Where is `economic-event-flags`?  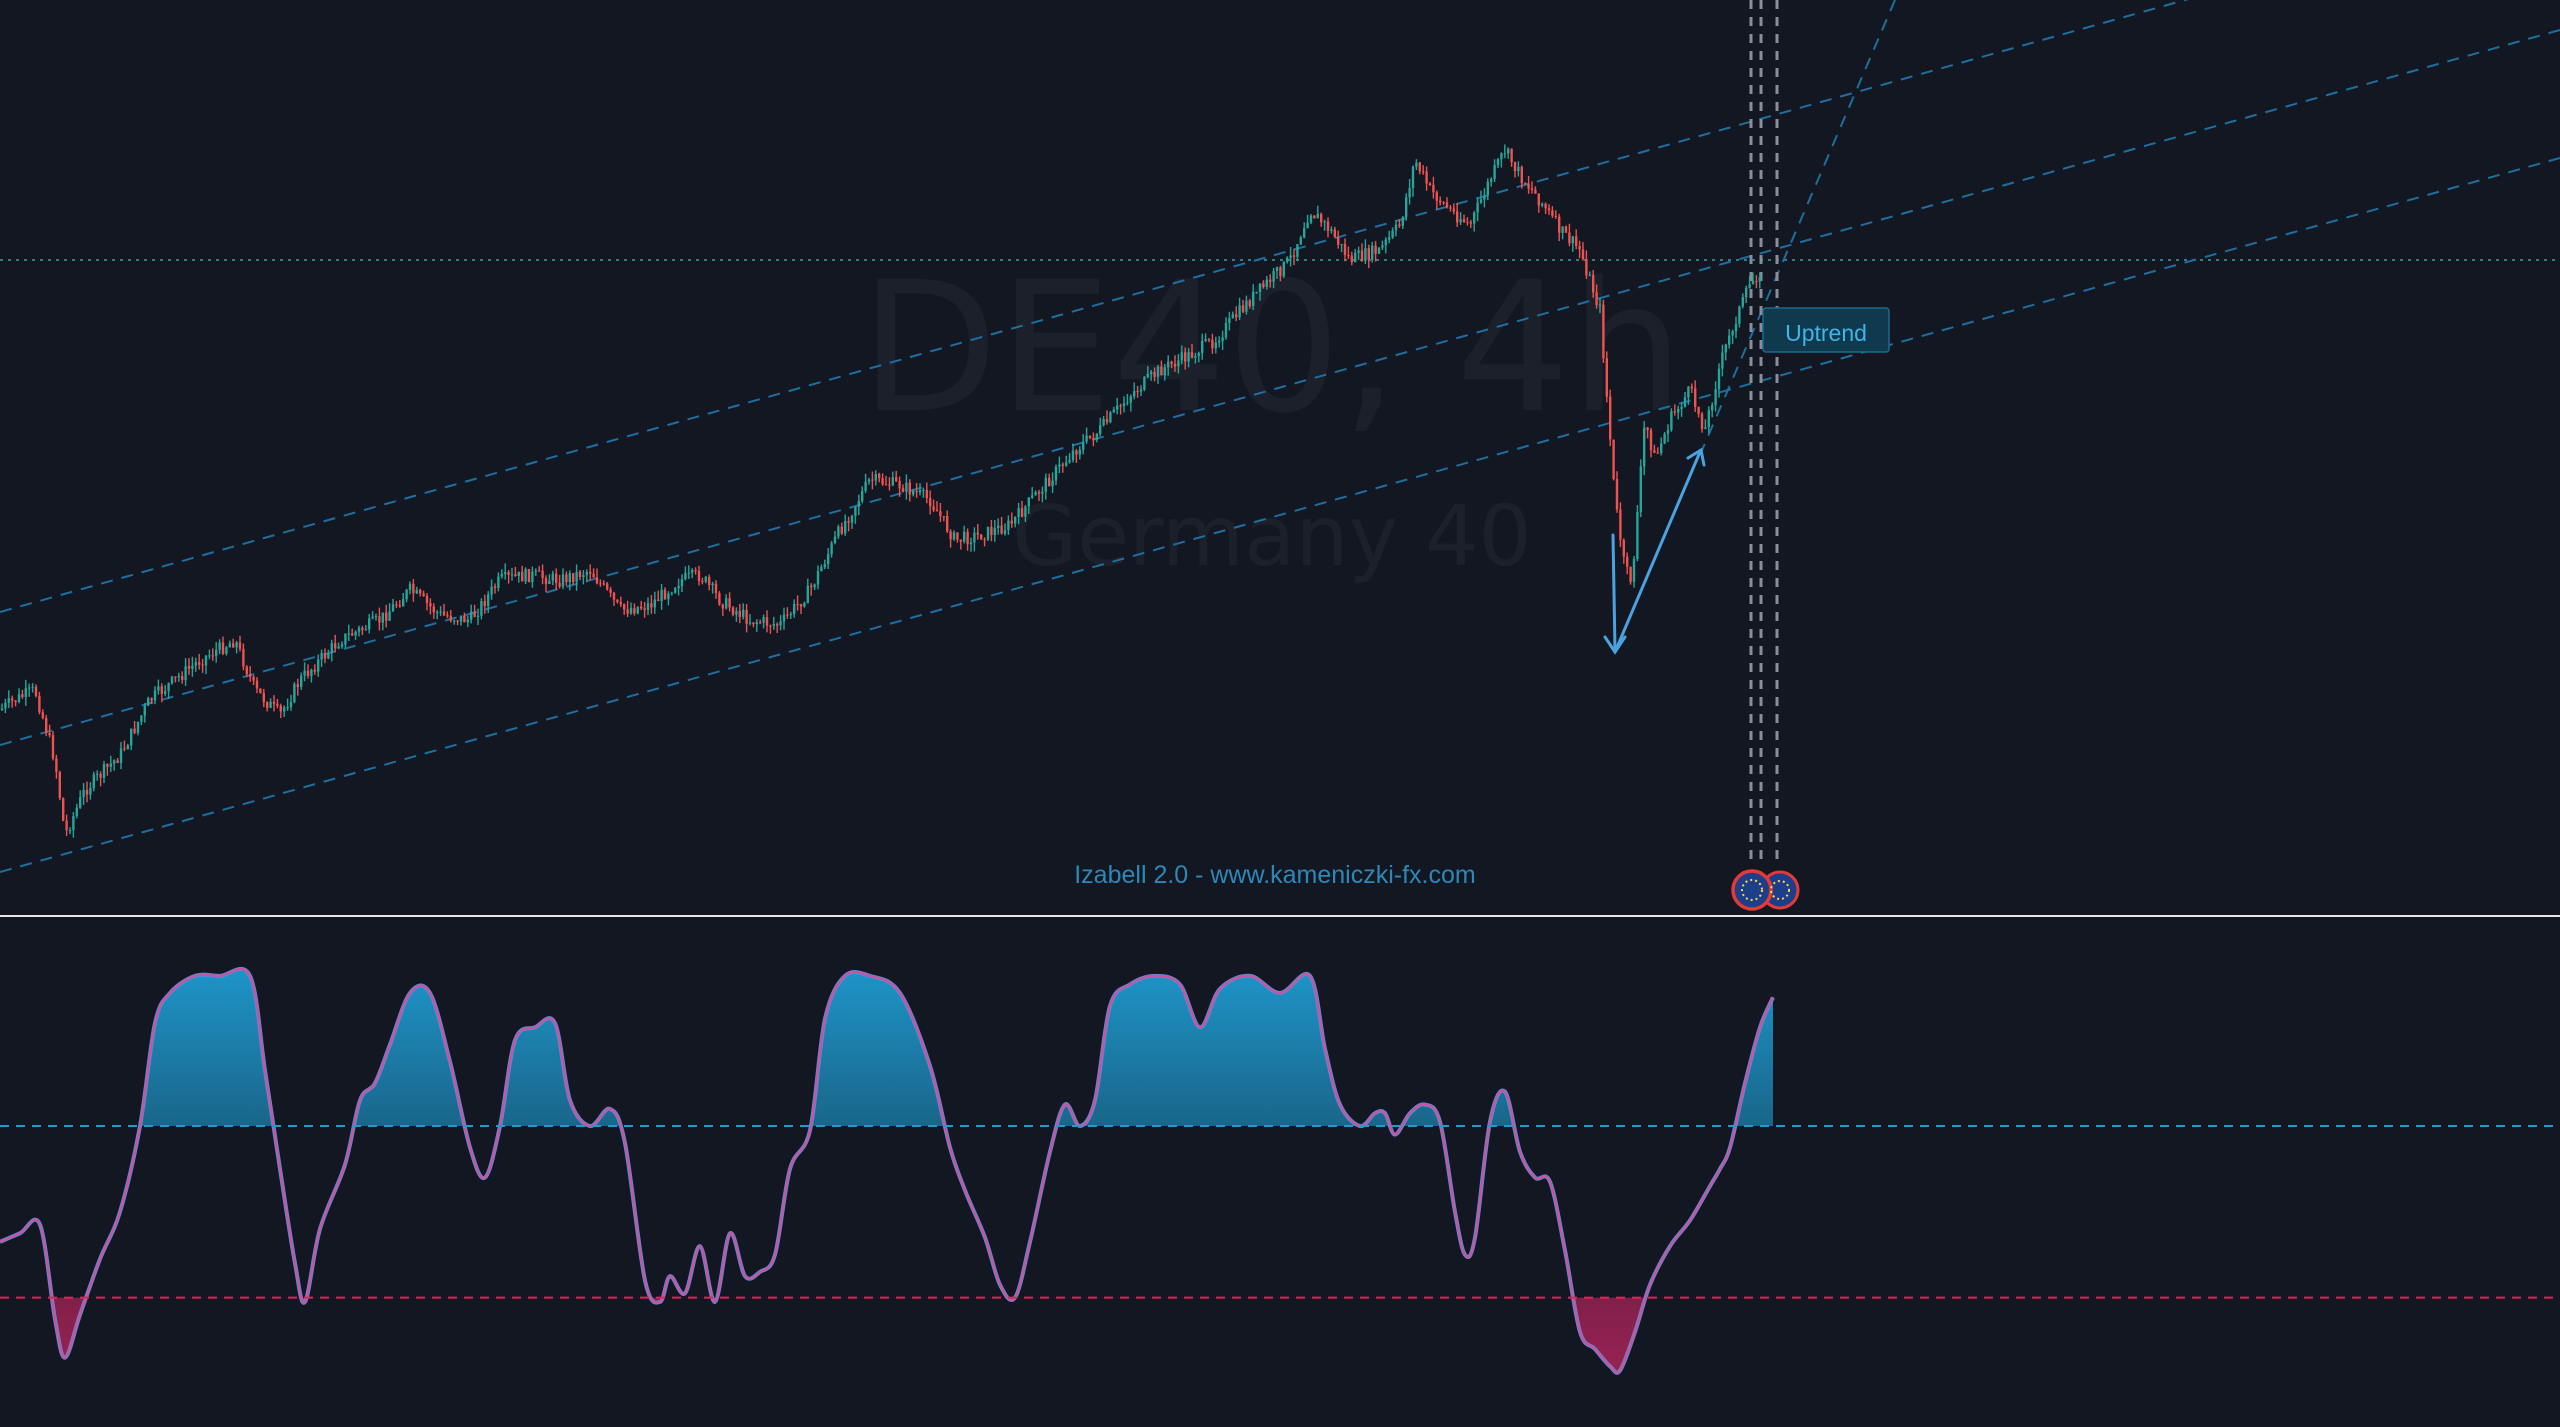 economic-event-flags is located at coordinates (1765, 890).